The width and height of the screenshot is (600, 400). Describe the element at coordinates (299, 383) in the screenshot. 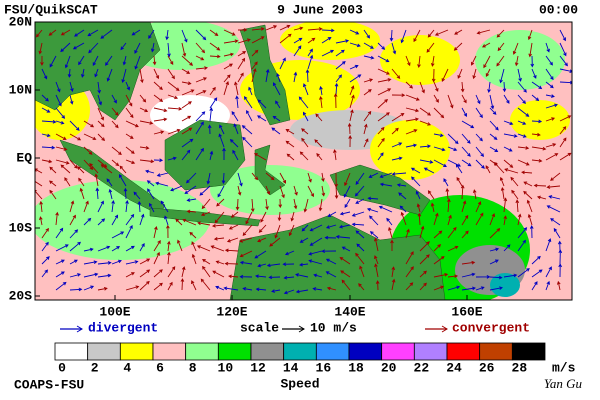

I see `colorbar-label: Speed` at that location.